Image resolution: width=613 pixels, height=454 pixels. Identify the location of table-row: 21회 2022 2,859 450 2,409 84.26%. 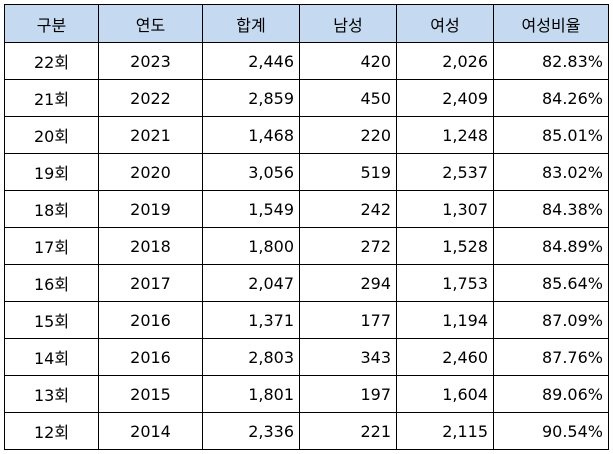
(306, 98).